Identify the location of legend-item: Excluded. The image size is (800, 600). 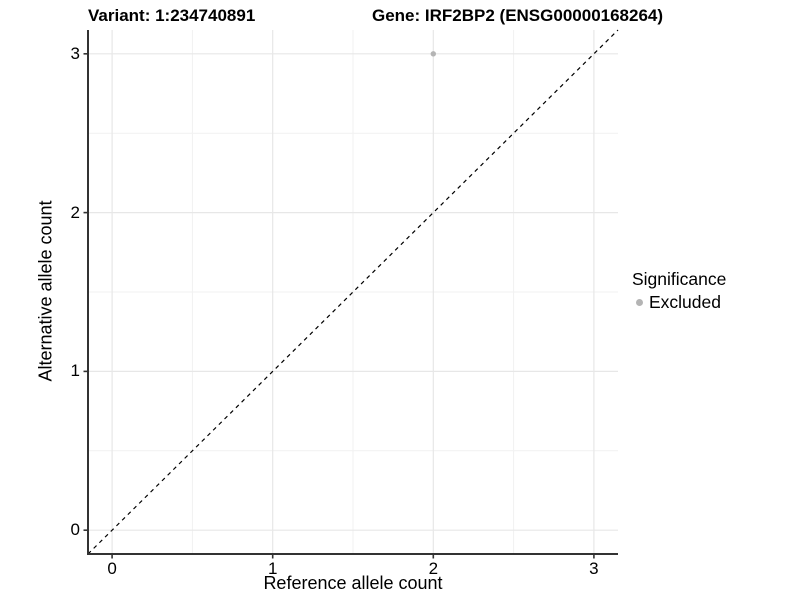
(679, 302).